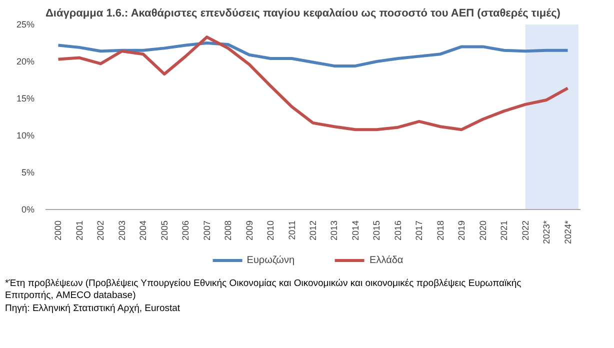  Describe the element at coordinates (228, 230) in the screenshot. I see `x-tick-label: 2008` at that location.